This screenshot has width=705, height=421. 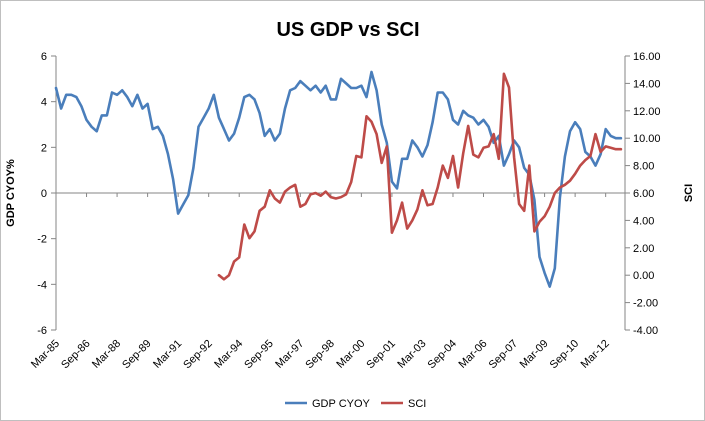 What do you see at coordinates (647, 57) in the screenshot?
I see `right-tick-label: 16.00` at bounding box center [647, 57].